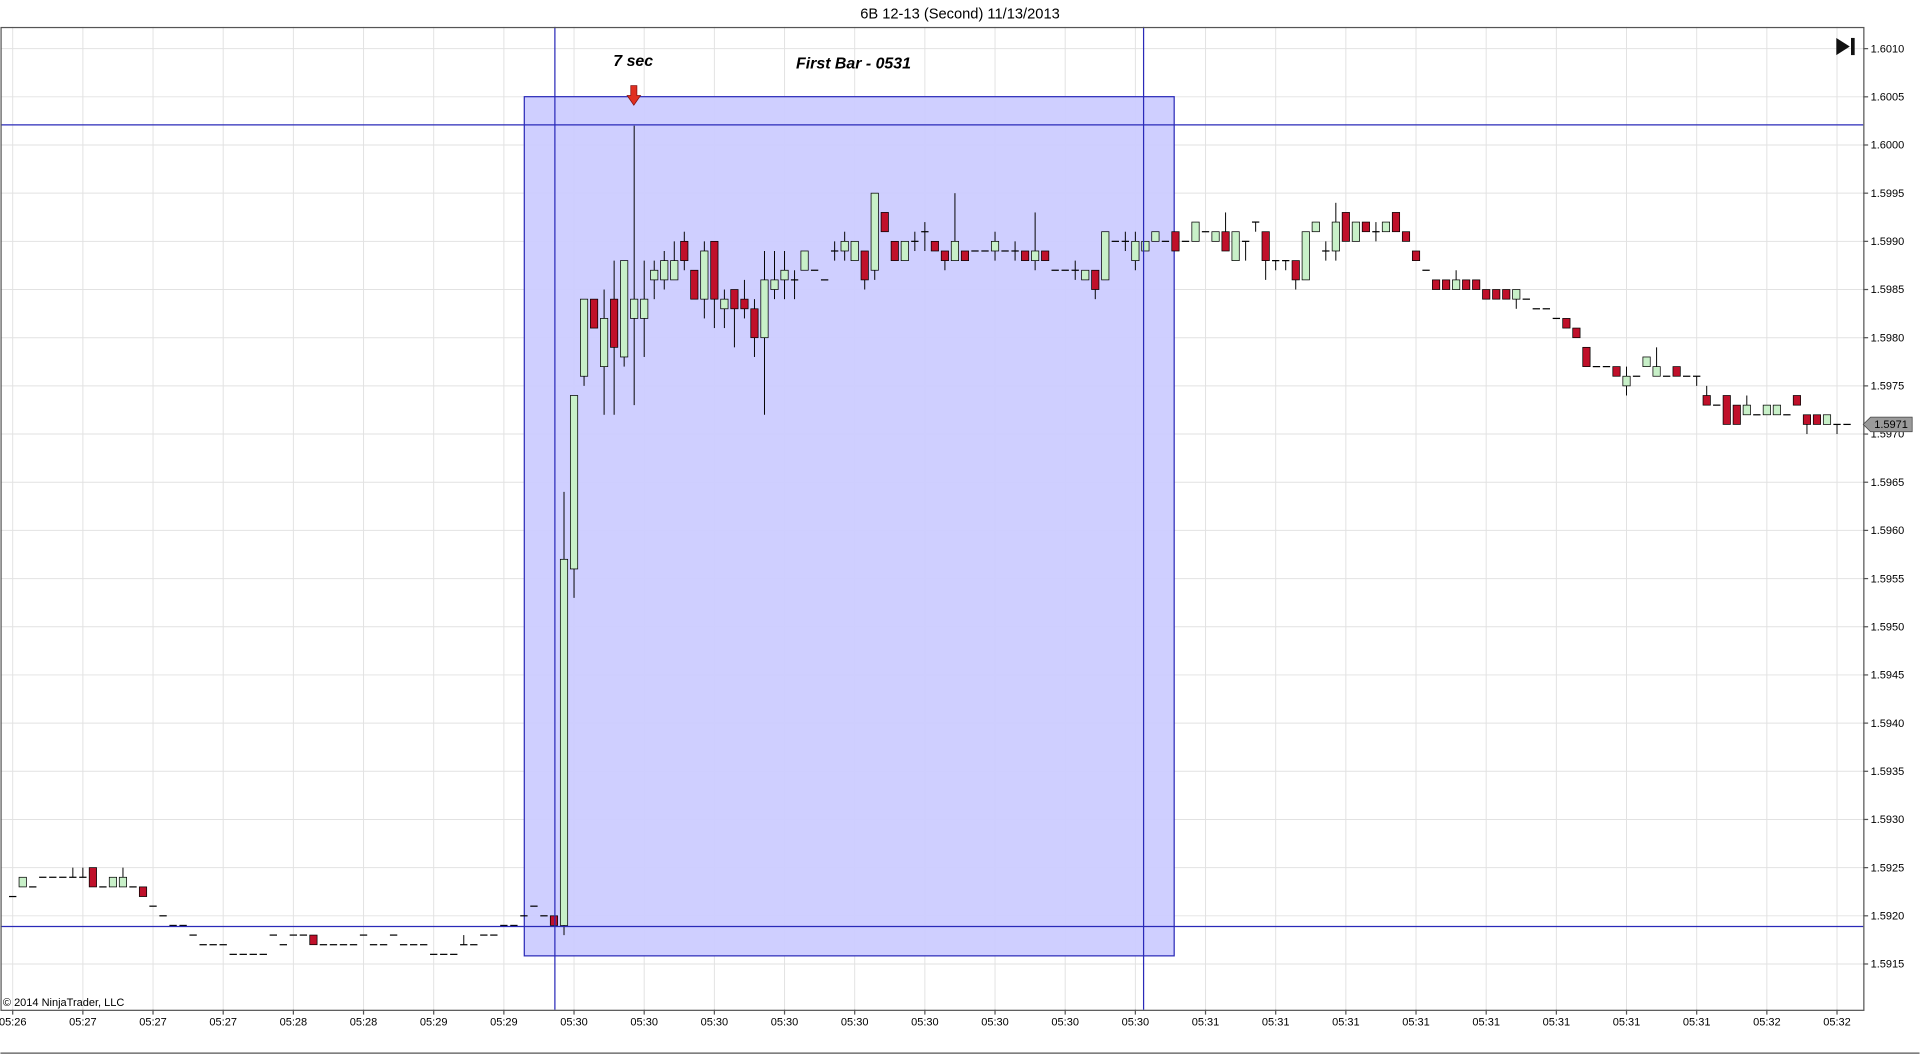 The image size is (1920, 1055). I want to click on x-tick-label: 05:26, so click(13, 1023).